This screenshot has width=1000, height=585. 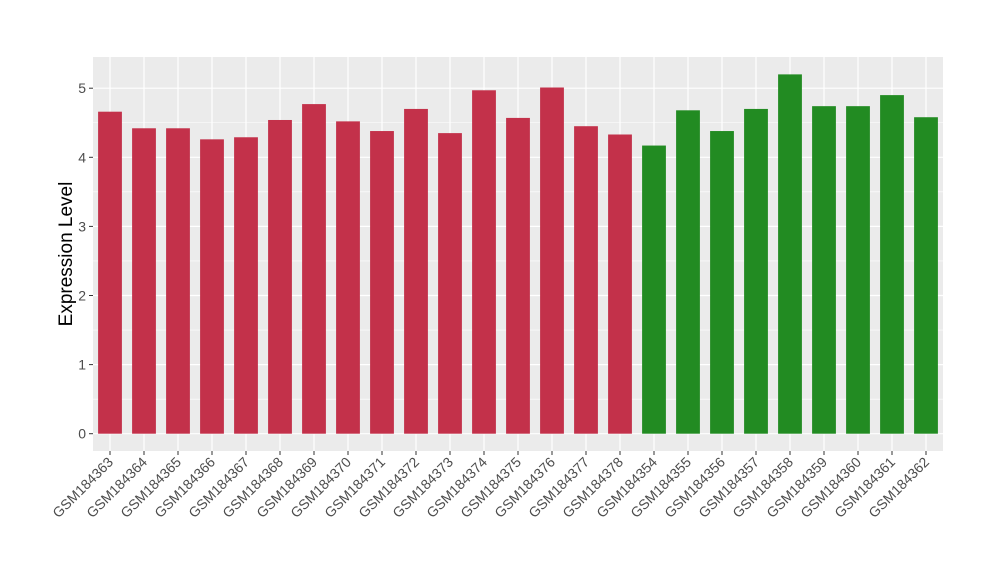 I want to click on bar-GSM184354, so click(x=654, y=289).